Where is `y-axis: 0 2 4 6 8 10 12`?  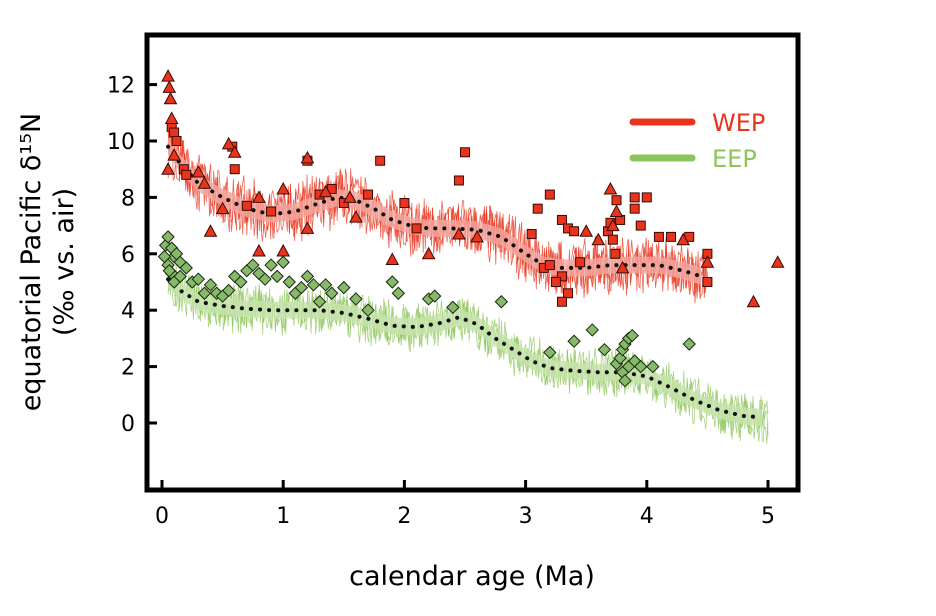 y-axis: 0 2 4 6 8 10 12 is located at coordinates (132, 255).